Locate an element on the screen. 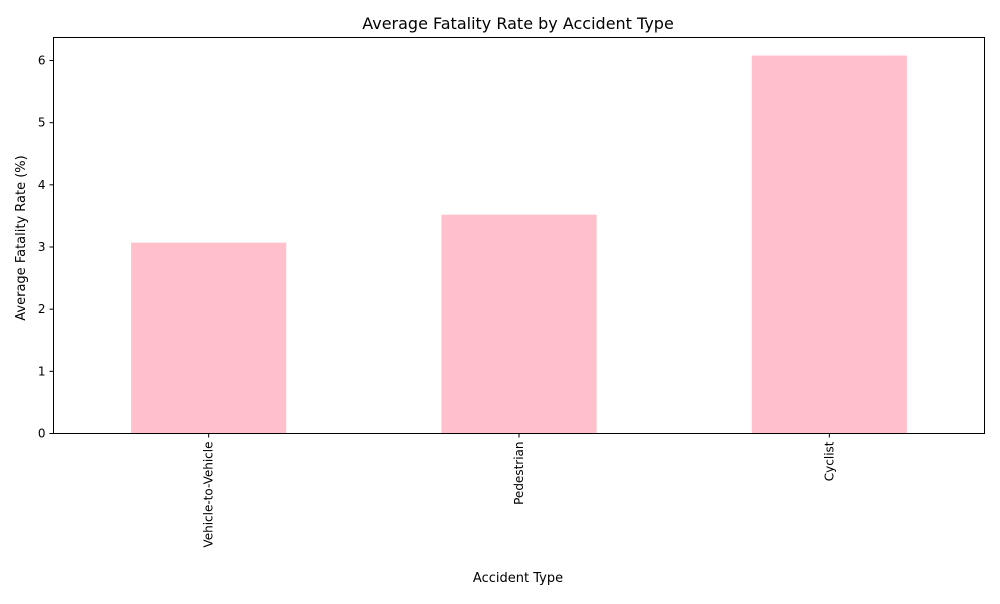 The height and width of the screenshot is (604, 1000). y-tick-label: 3 is located at coordinates (42, 247).